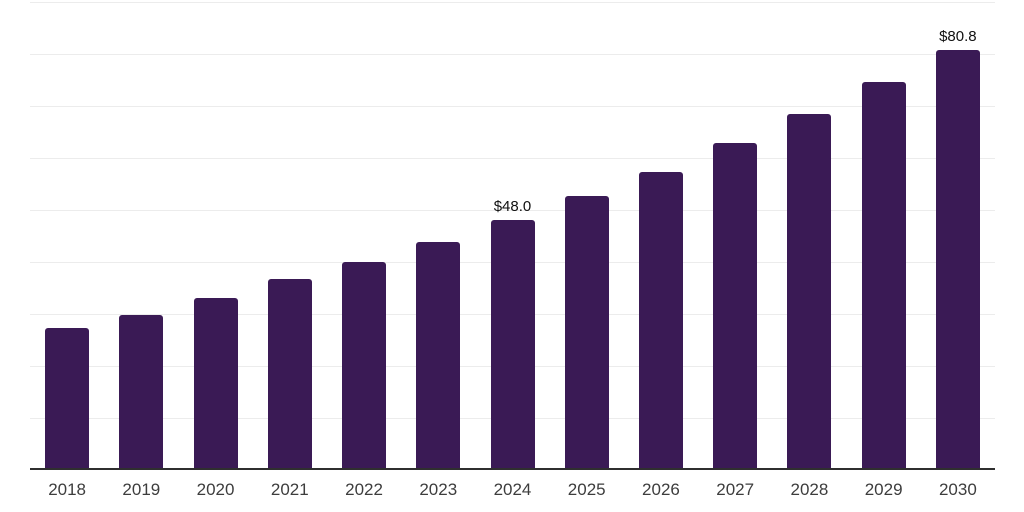  I want to click on value-label-2024: $48.0, so click(512, 207).